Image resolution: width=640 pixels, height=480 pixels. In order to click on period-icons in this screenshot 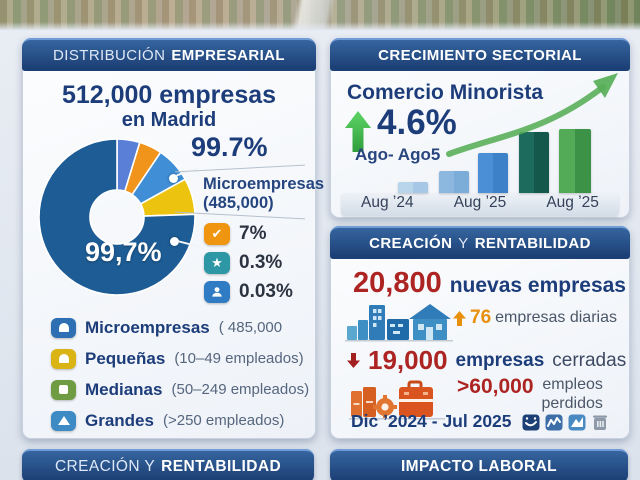, I will do `click(565, 422)`.